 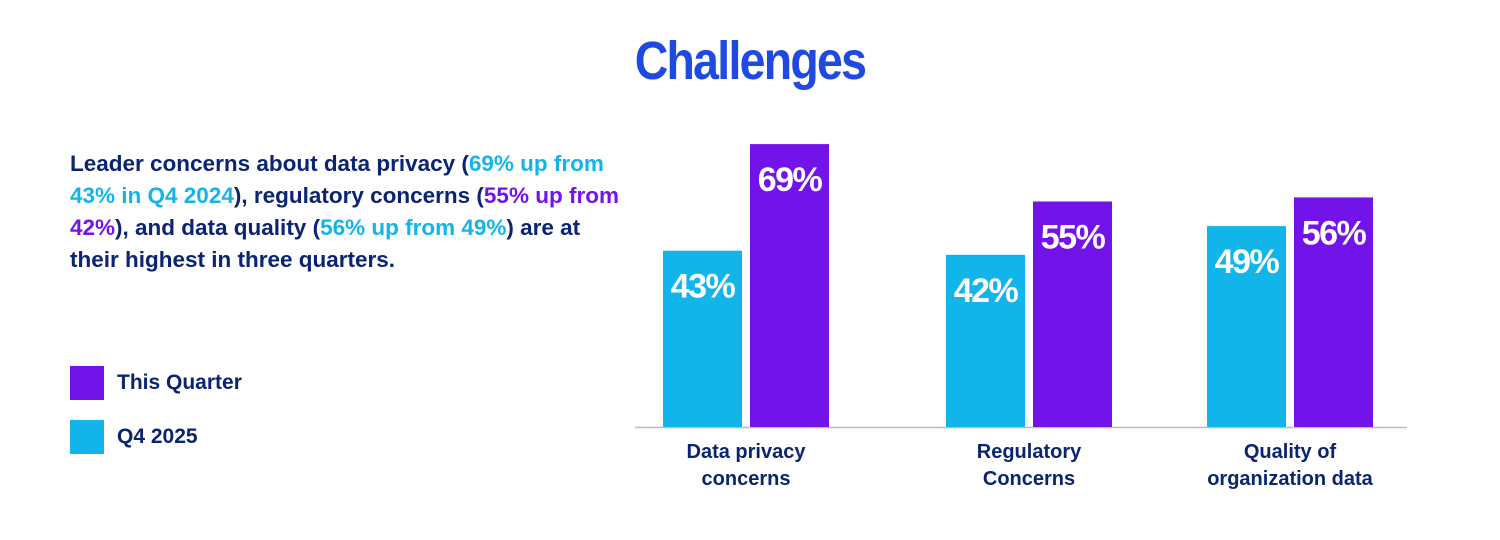 I want to click on bar-value-label: 55%, so click(x=1073, y=238).